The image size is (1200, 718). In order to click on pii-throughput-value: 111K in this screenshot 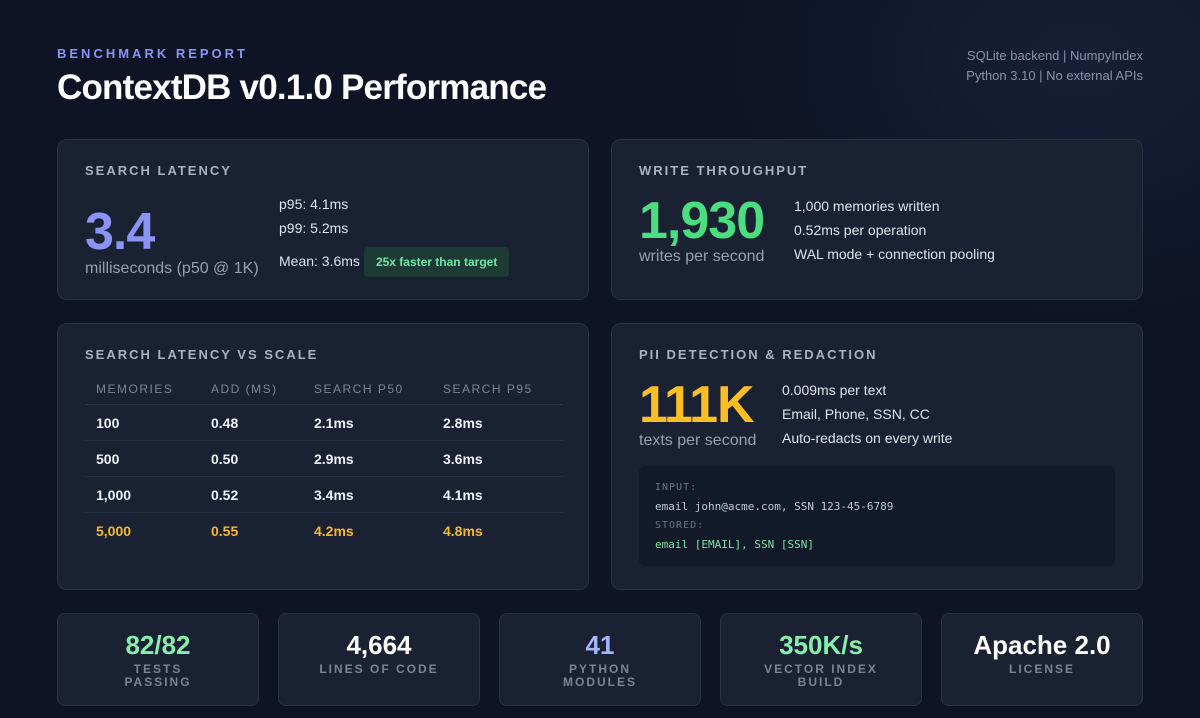, I will do `click(697, 405)`.